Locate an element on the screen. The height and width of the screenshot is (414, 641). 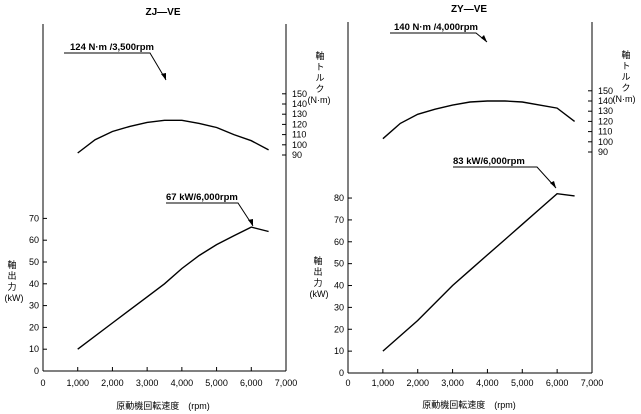
chart-title: ZY—VE is located at coordinates (469, 9).